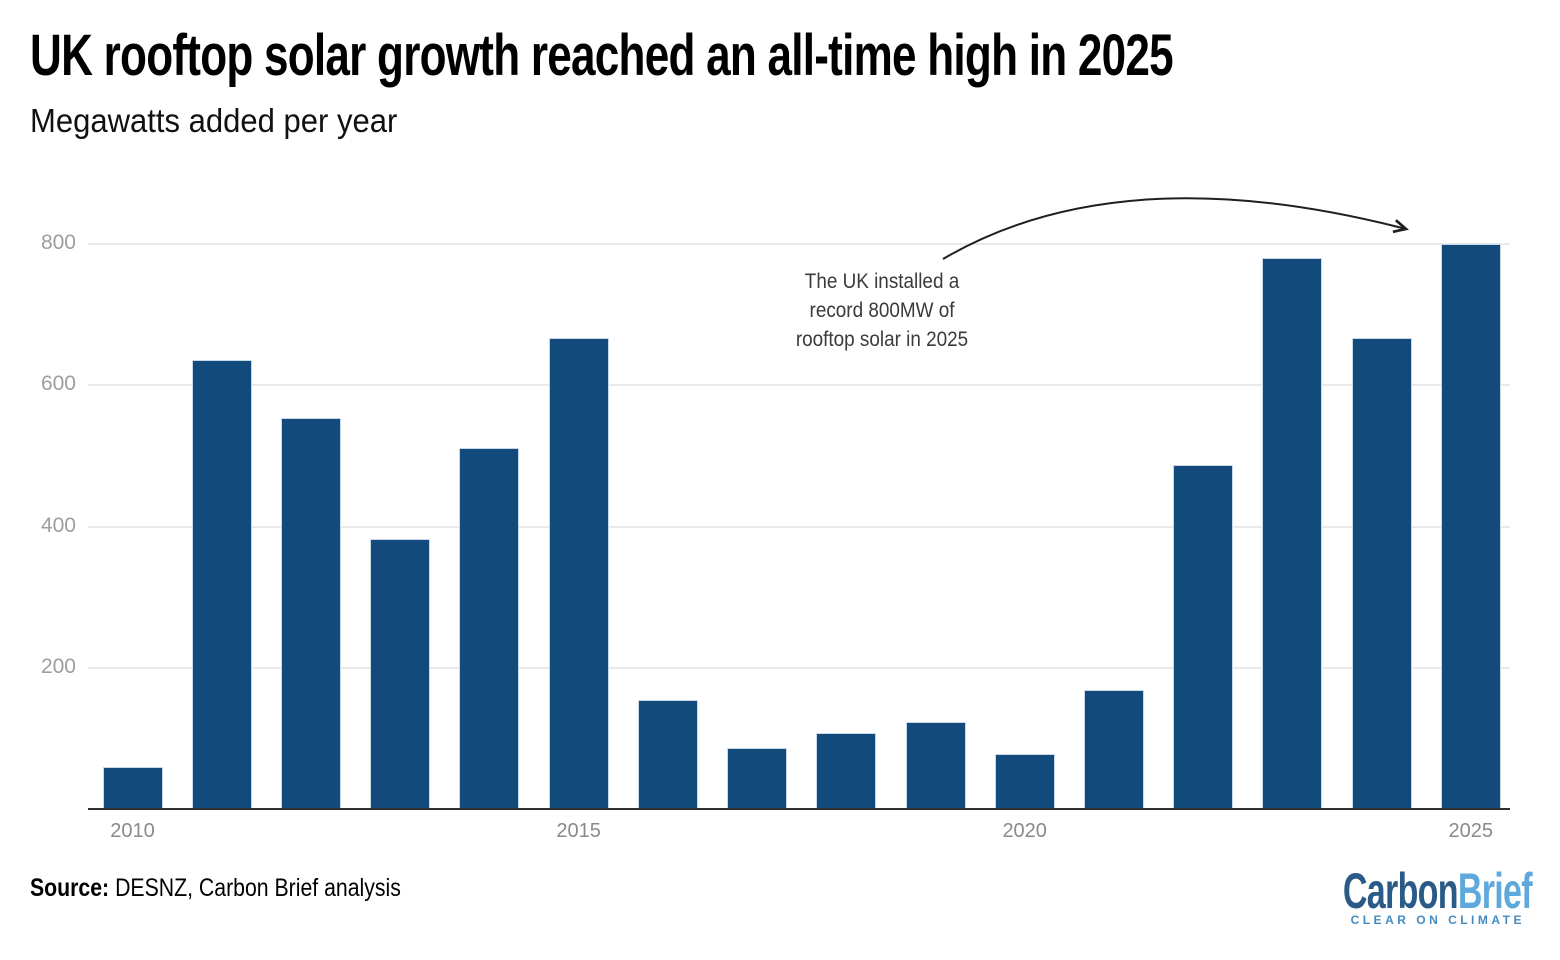  I want to click on x-tick-label: 2020, so click(1024, 831).